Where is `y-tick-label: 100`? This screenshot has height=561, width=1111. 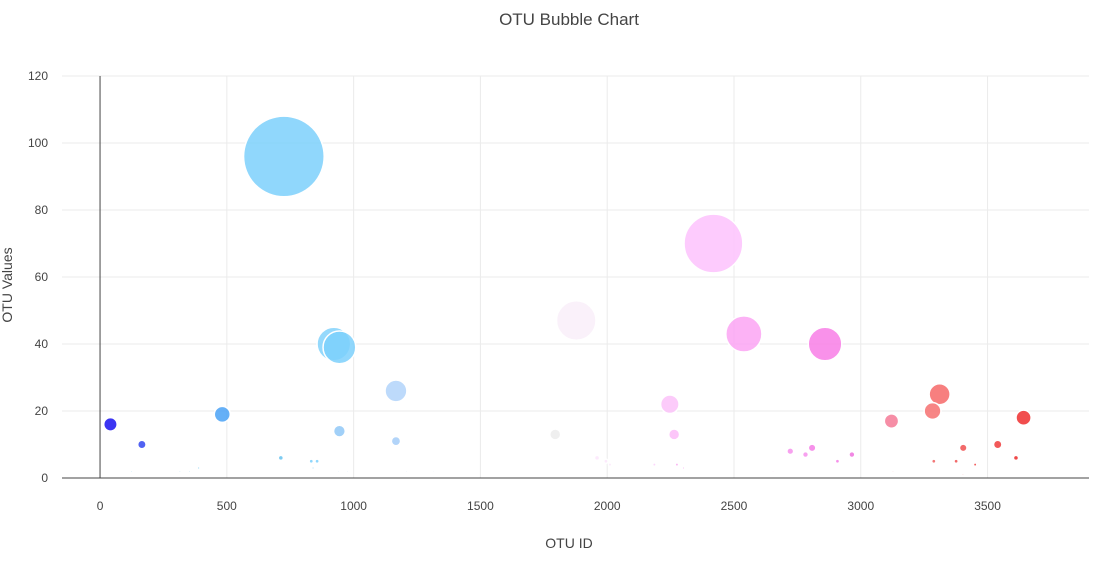 y-tick-label: 100 is located at coordinates (38, 143).